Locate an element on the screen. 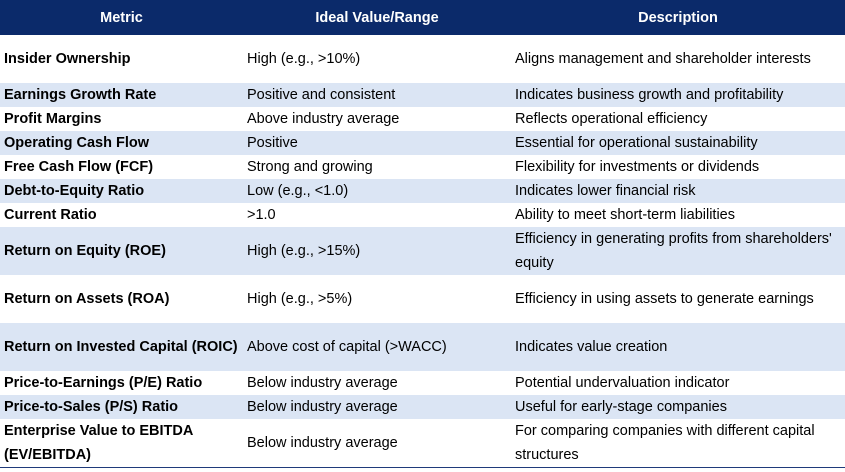 The width and height of the screenshot is (845, 472). ideal-value-cell: Low (e.g., <1.0) is located at coordinates (298, 191).